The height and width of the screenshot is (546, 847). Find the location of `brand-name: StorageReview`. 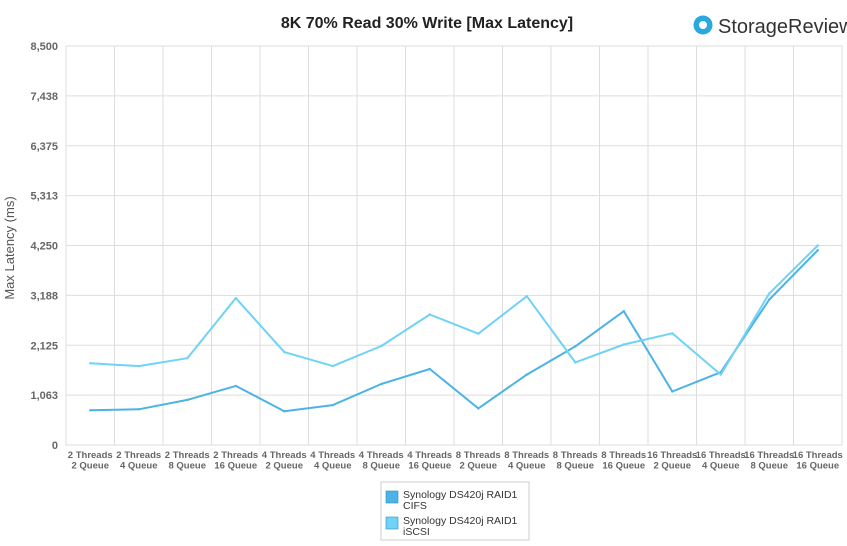

brand-name: StorageReview is located at coordinates (782, 27).